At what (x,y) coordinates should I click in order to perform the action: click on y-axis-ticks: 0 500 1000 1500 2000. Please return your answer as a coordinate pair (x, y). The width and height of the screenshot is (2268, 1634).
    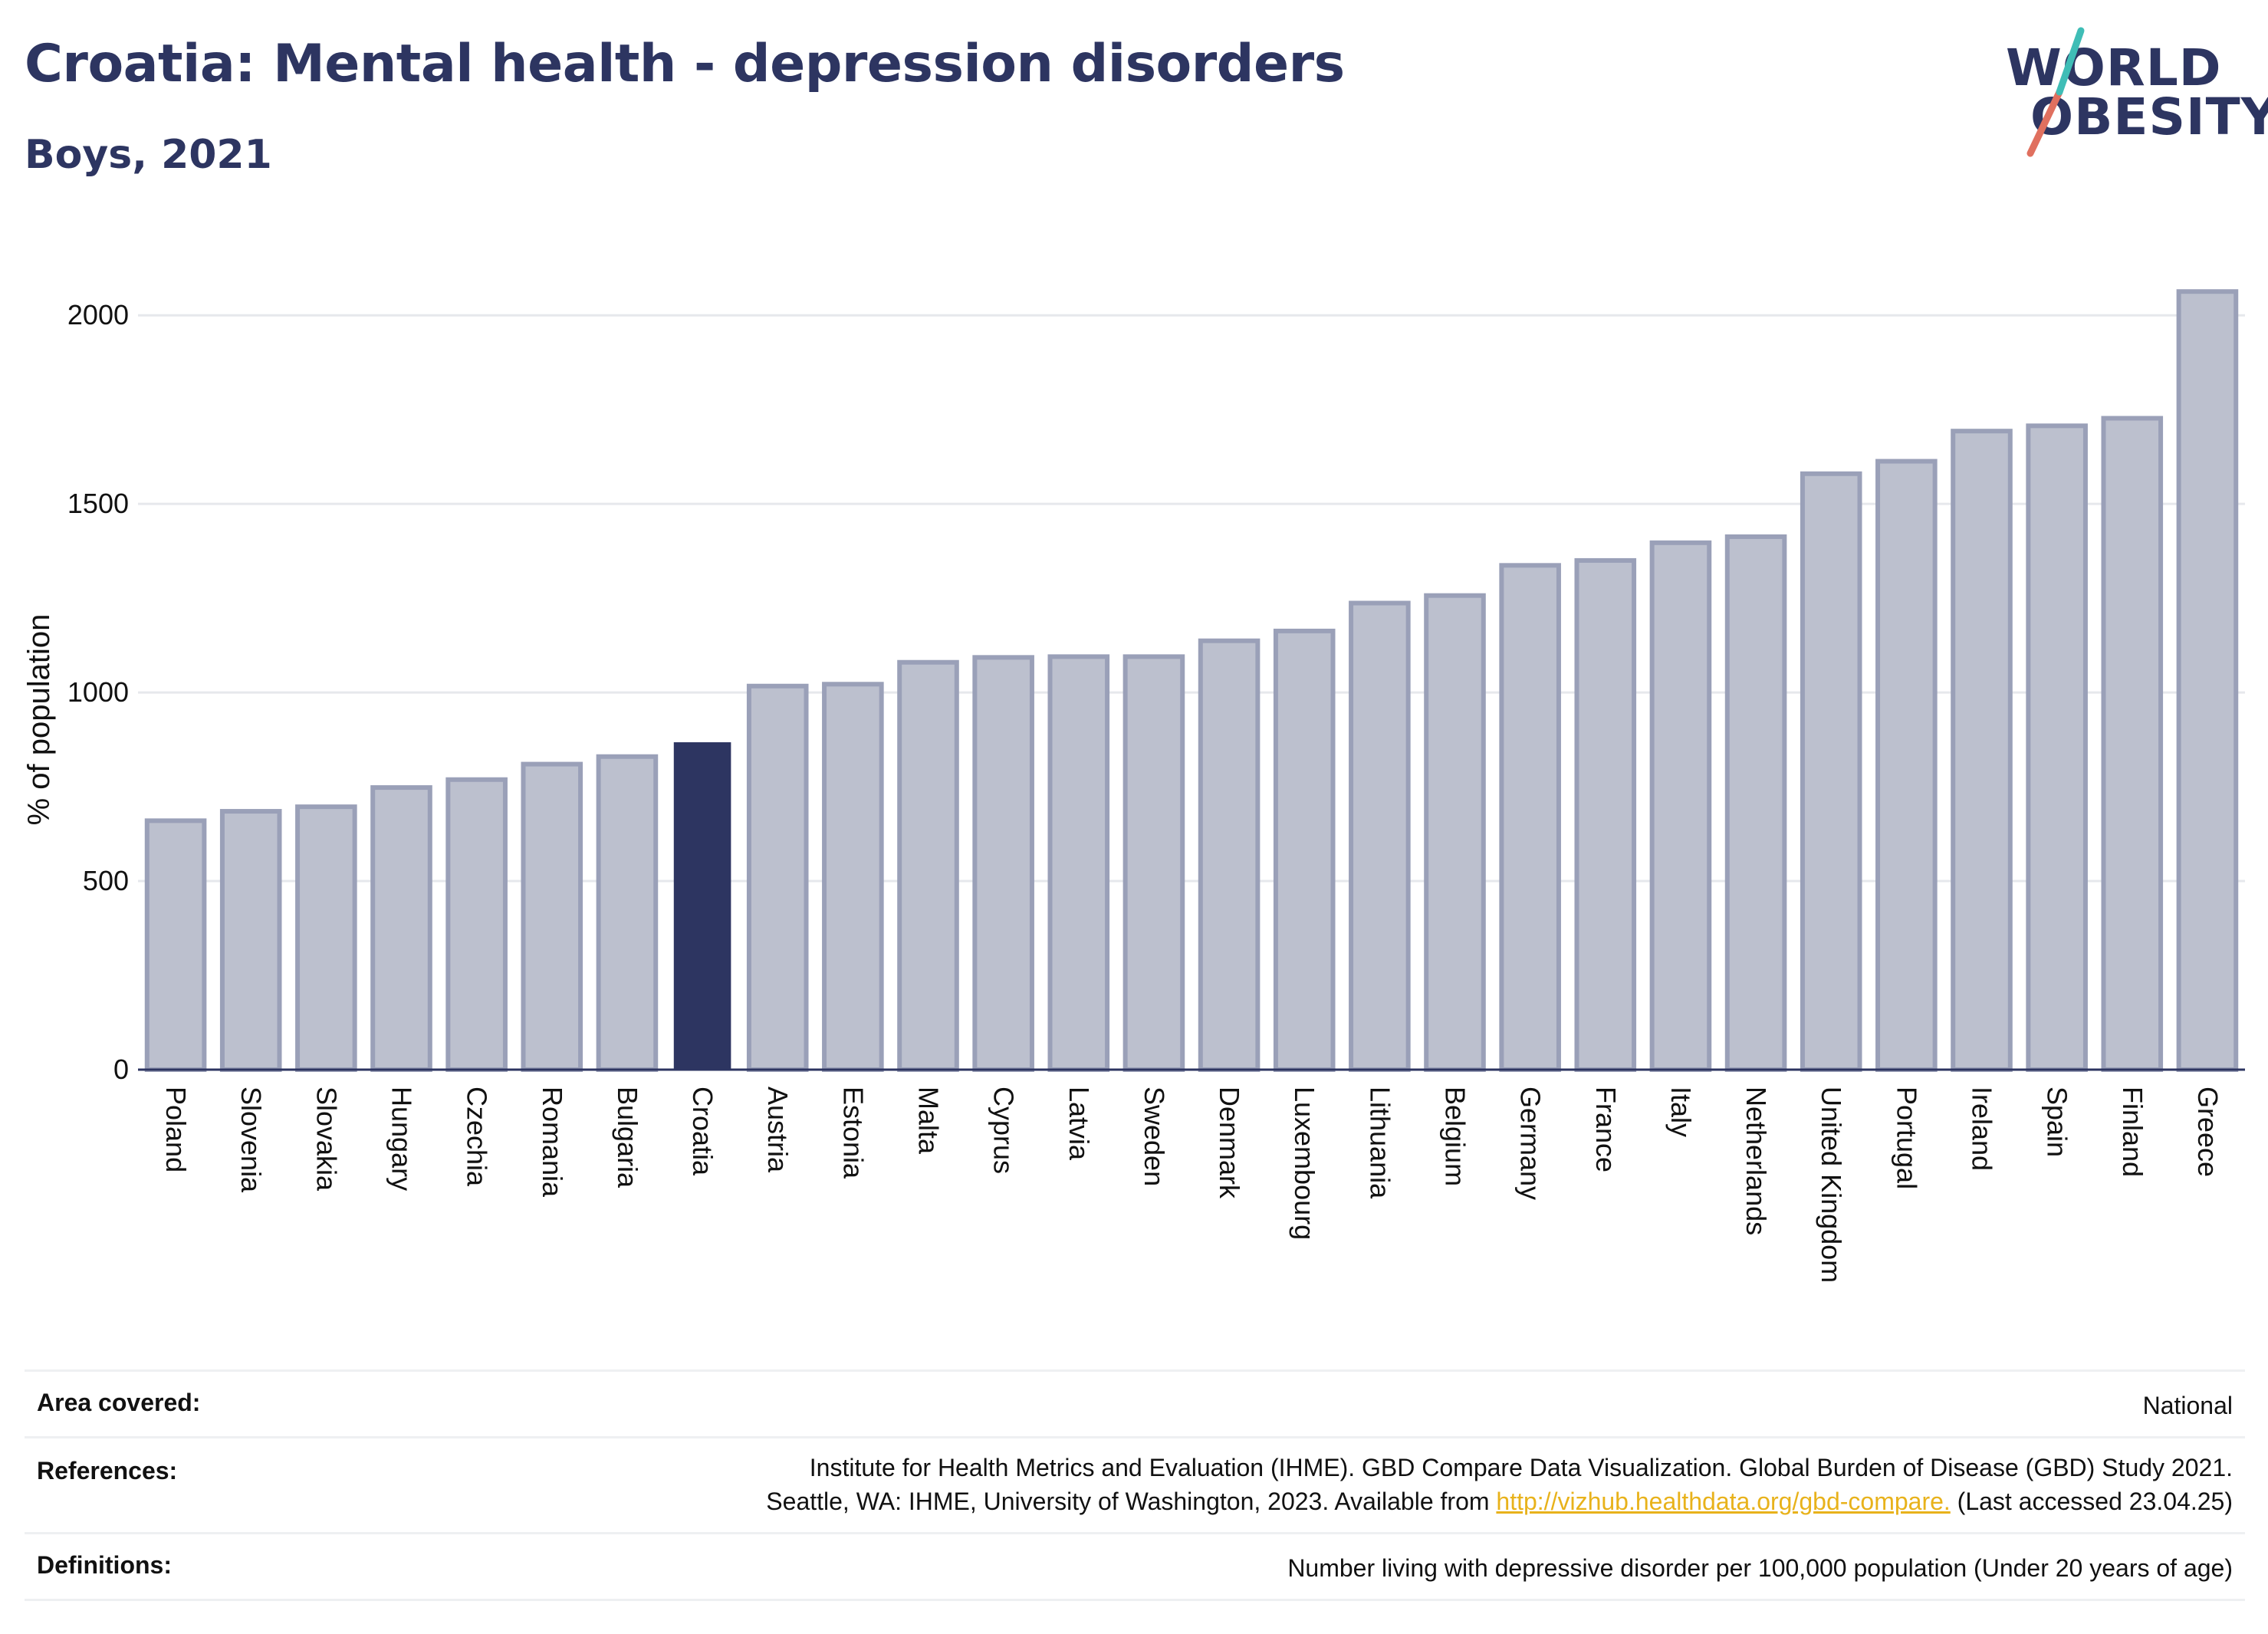
    Looking at the image, I should click on (98, 692).